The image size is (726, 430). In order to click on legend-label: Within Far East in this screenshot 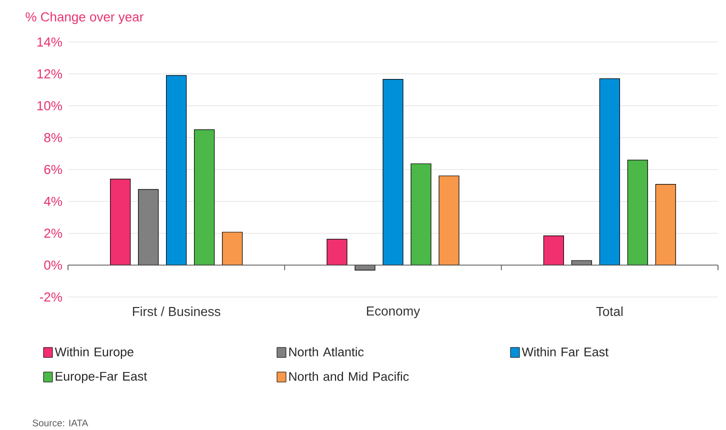, I will do `click(565, 351)`.